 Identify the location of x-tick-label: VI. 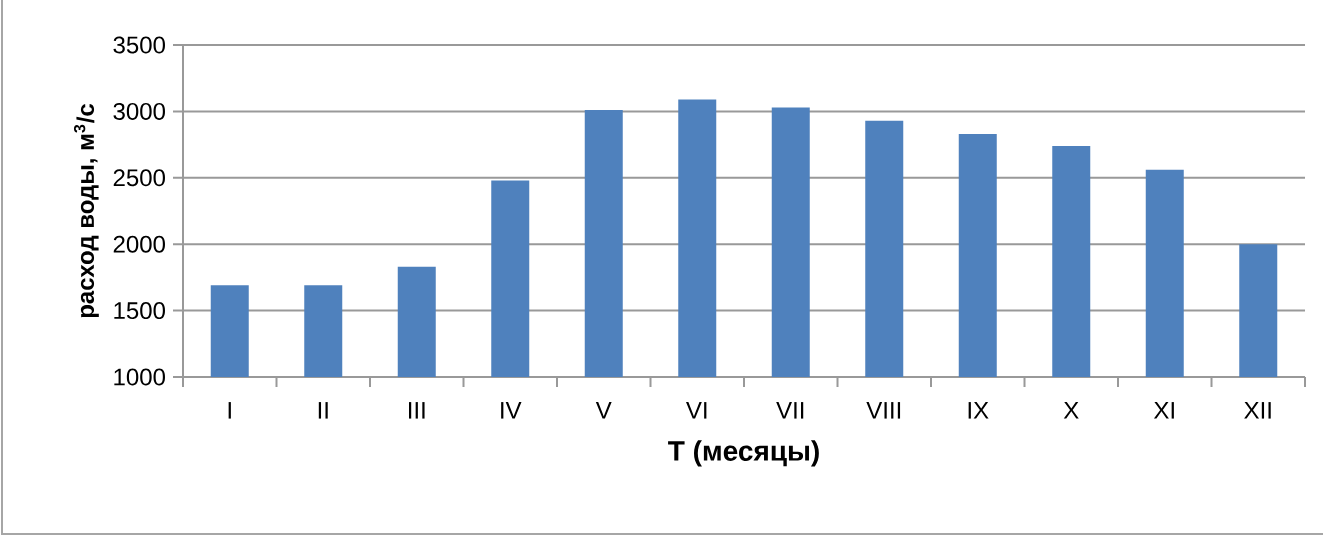
(696, 410).